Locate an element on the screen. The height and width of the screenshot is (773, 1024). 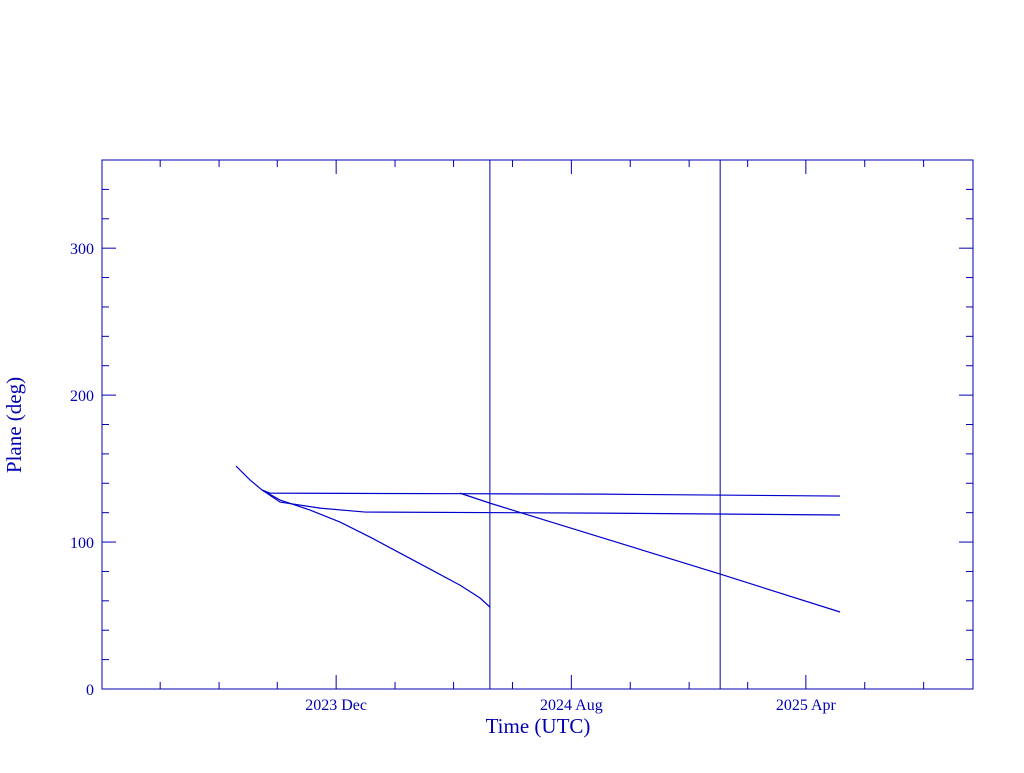
y-tick-label: 300 is located at coordinates (82, 249).